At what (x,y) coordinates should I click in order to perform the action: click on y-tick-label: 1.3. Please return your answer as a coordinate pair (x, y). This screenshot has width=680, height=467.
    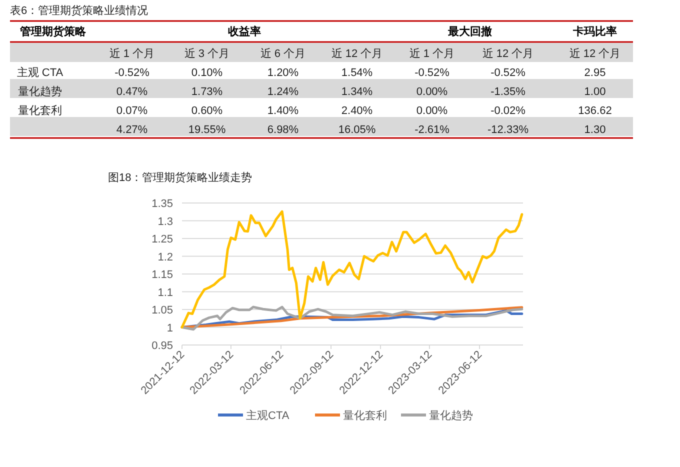
    Looking at the image, I should click on (165, 222).